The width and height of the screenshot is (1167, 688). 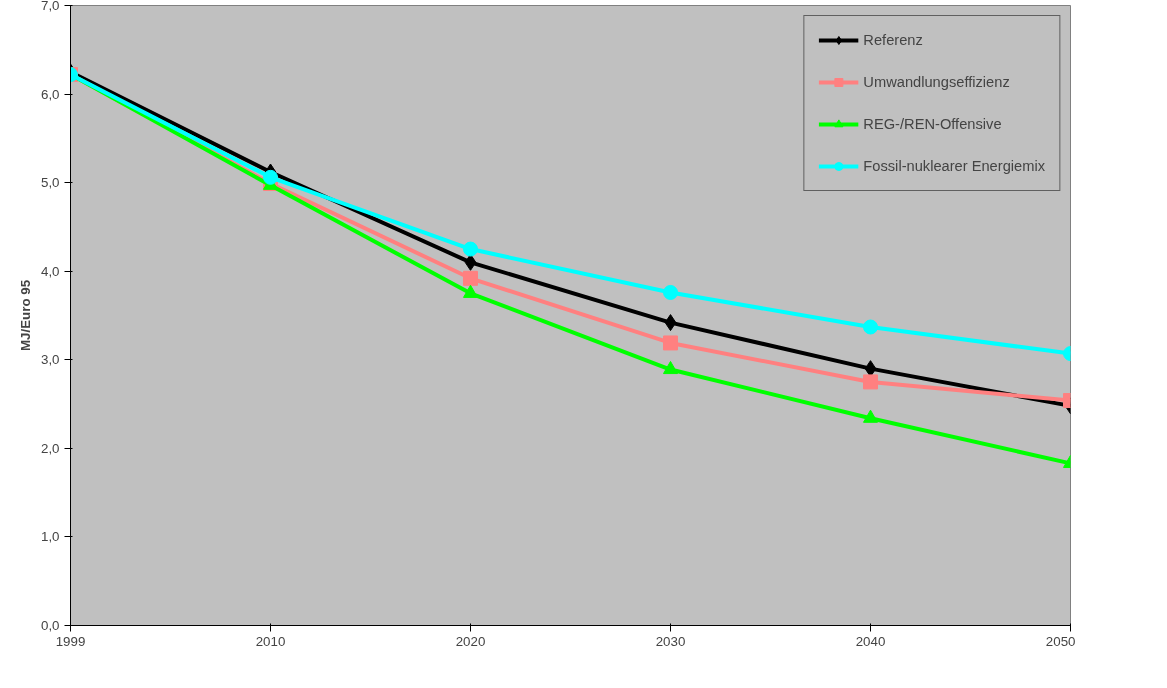 What do you see at coordinates (70, 641) in the screenshot?
I see `x-tick-label: 1999` at bounding box center [70, 641].